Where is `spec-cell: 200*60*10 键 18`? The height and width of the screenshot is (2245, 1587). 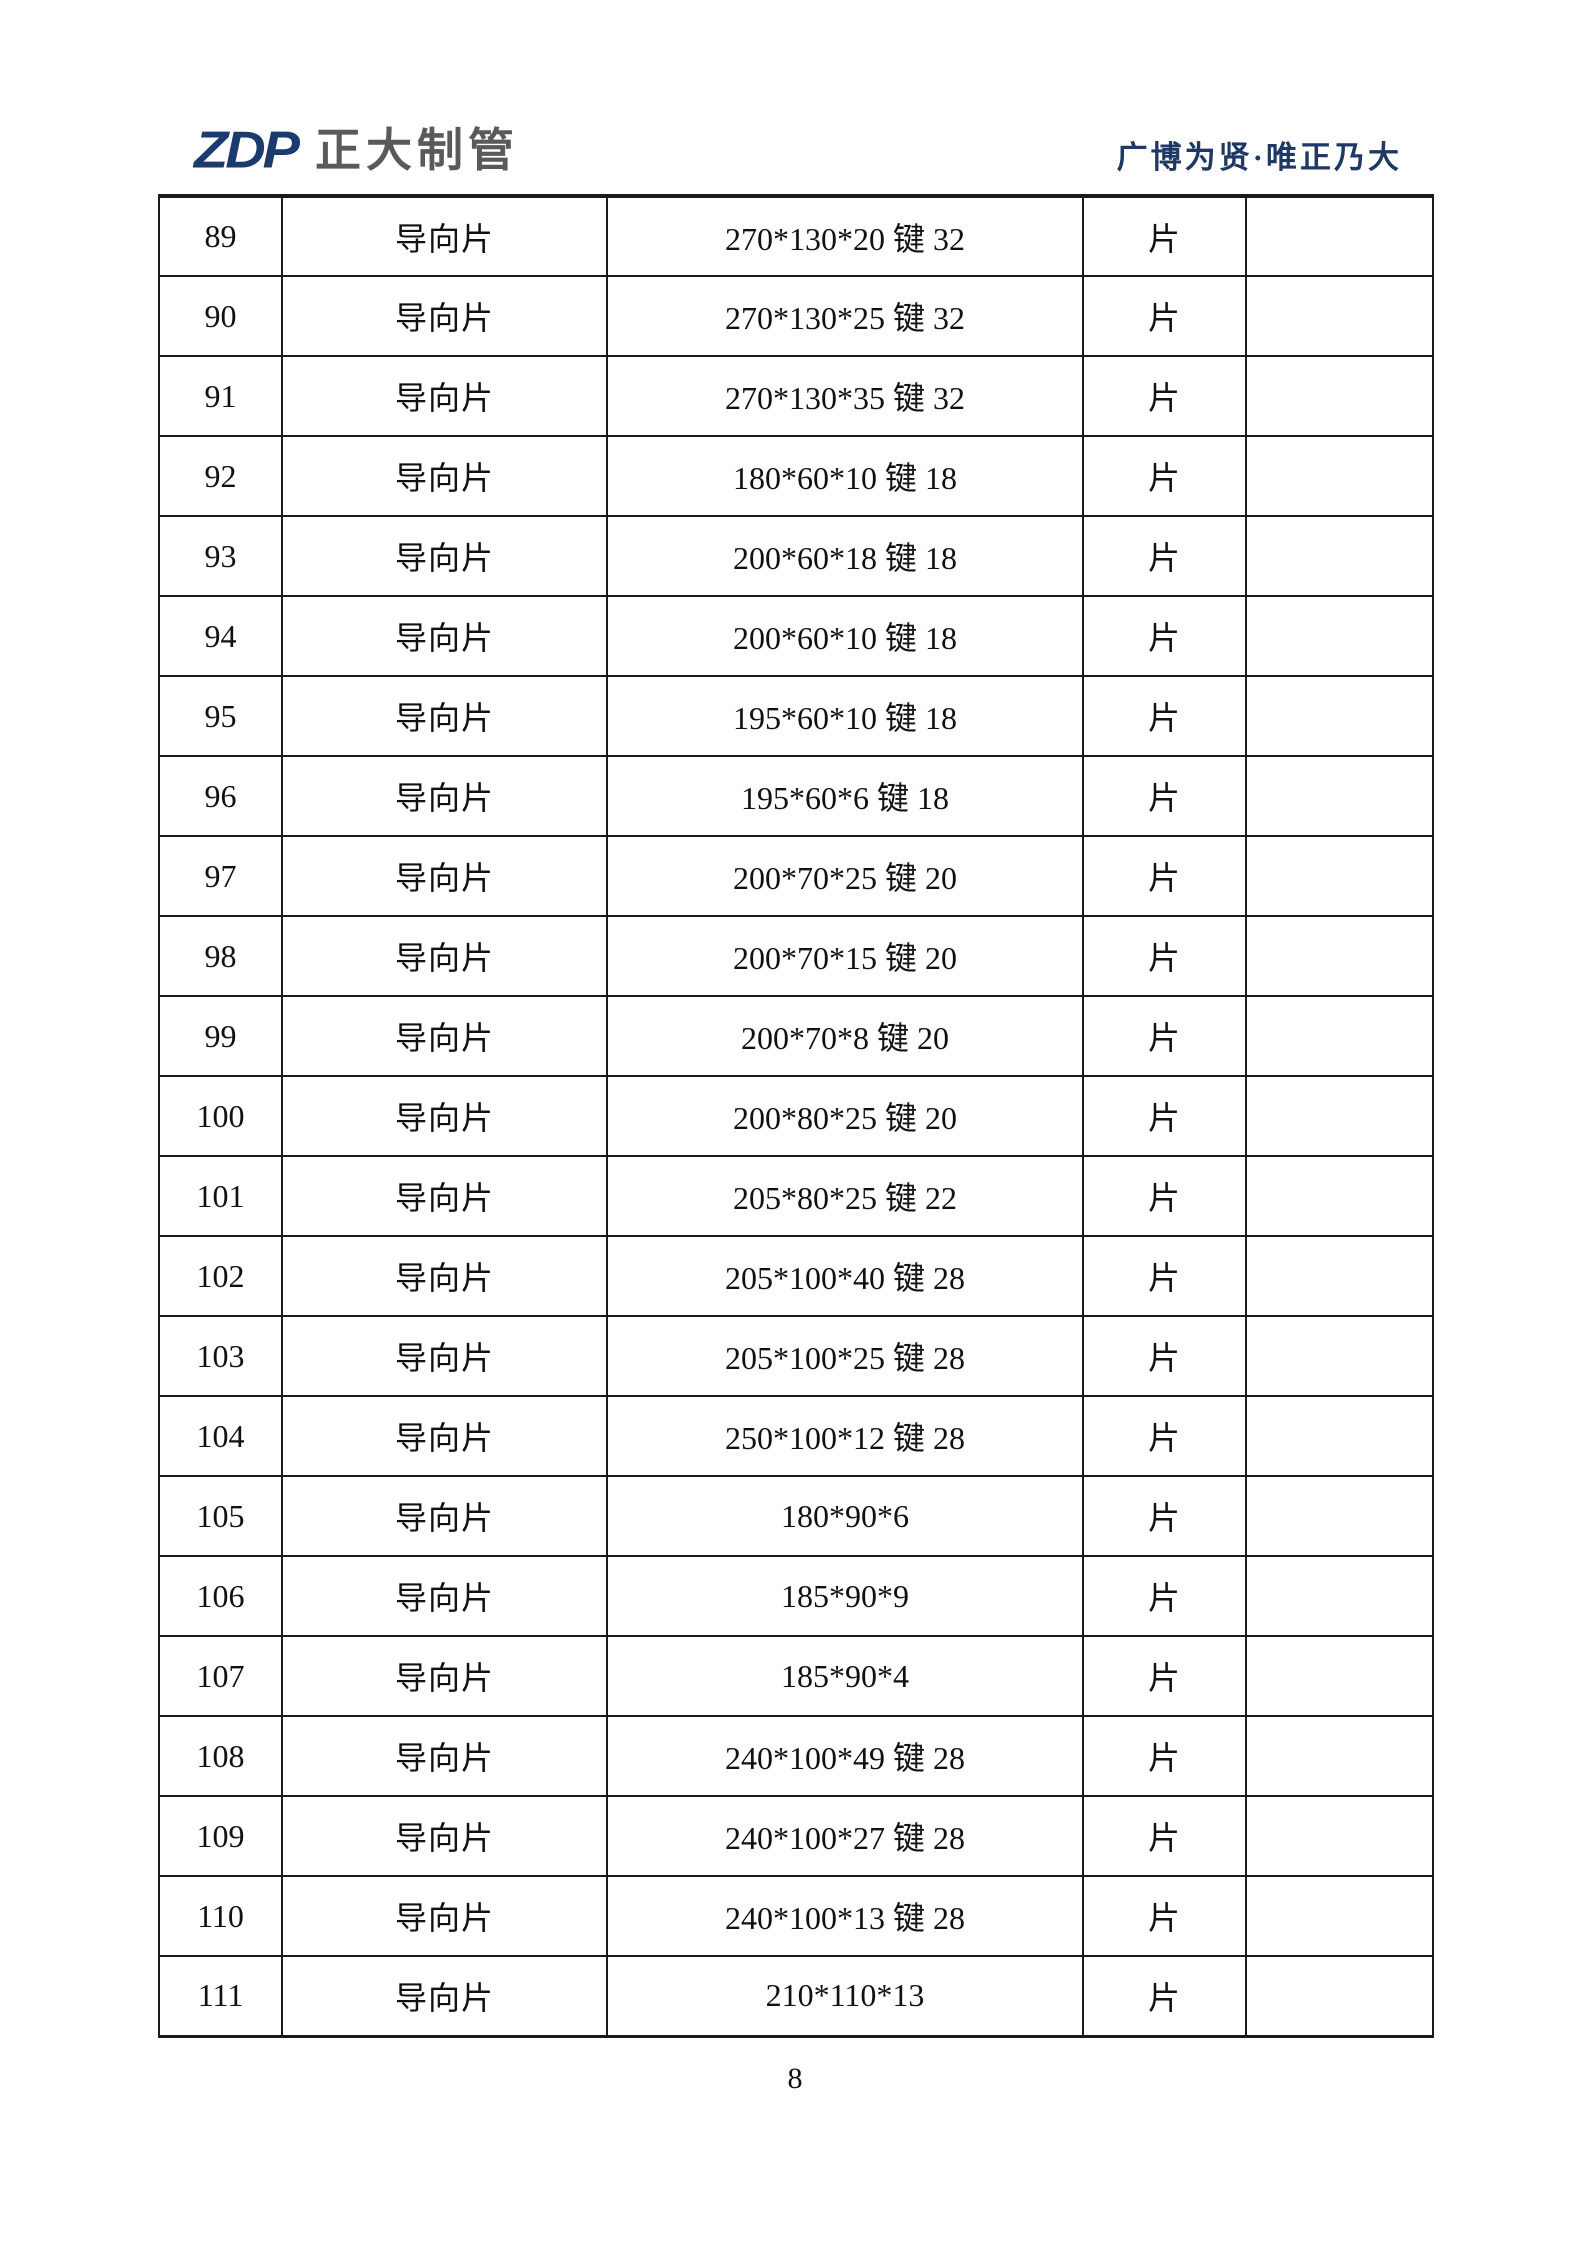 spec-cell: 200*60*10 键 18 is located at coordinates (845, 636).